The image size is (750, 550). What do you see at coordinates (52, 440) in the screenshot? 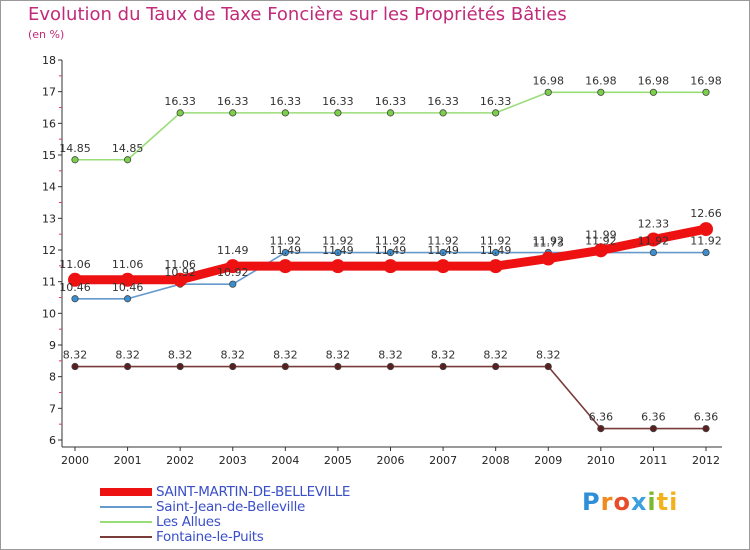
I see `y-tick-label: 6` at bounding box center [52, 440].